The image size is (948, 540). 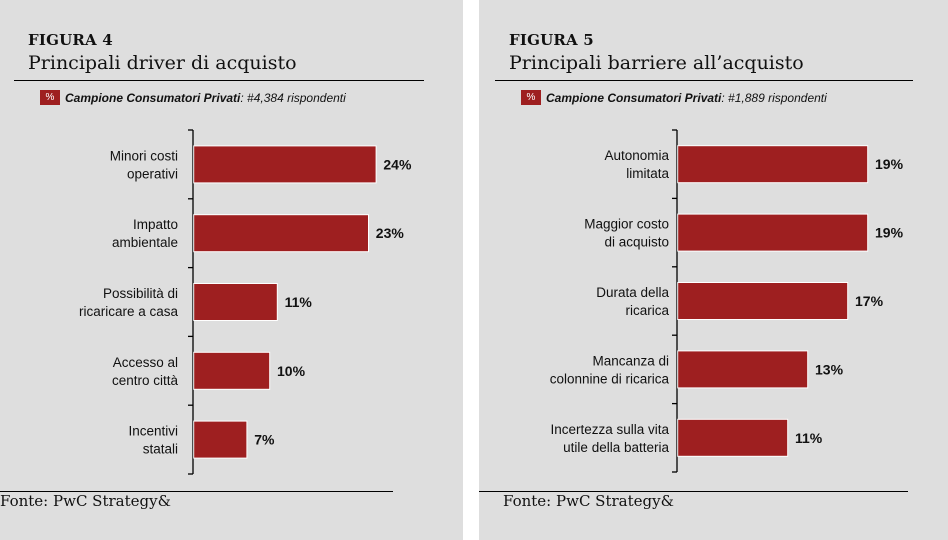 What do you see at coordinates (153, 431) in the screenshot?
I see `category-label: Incentivi` at bounding box center [153, 431].